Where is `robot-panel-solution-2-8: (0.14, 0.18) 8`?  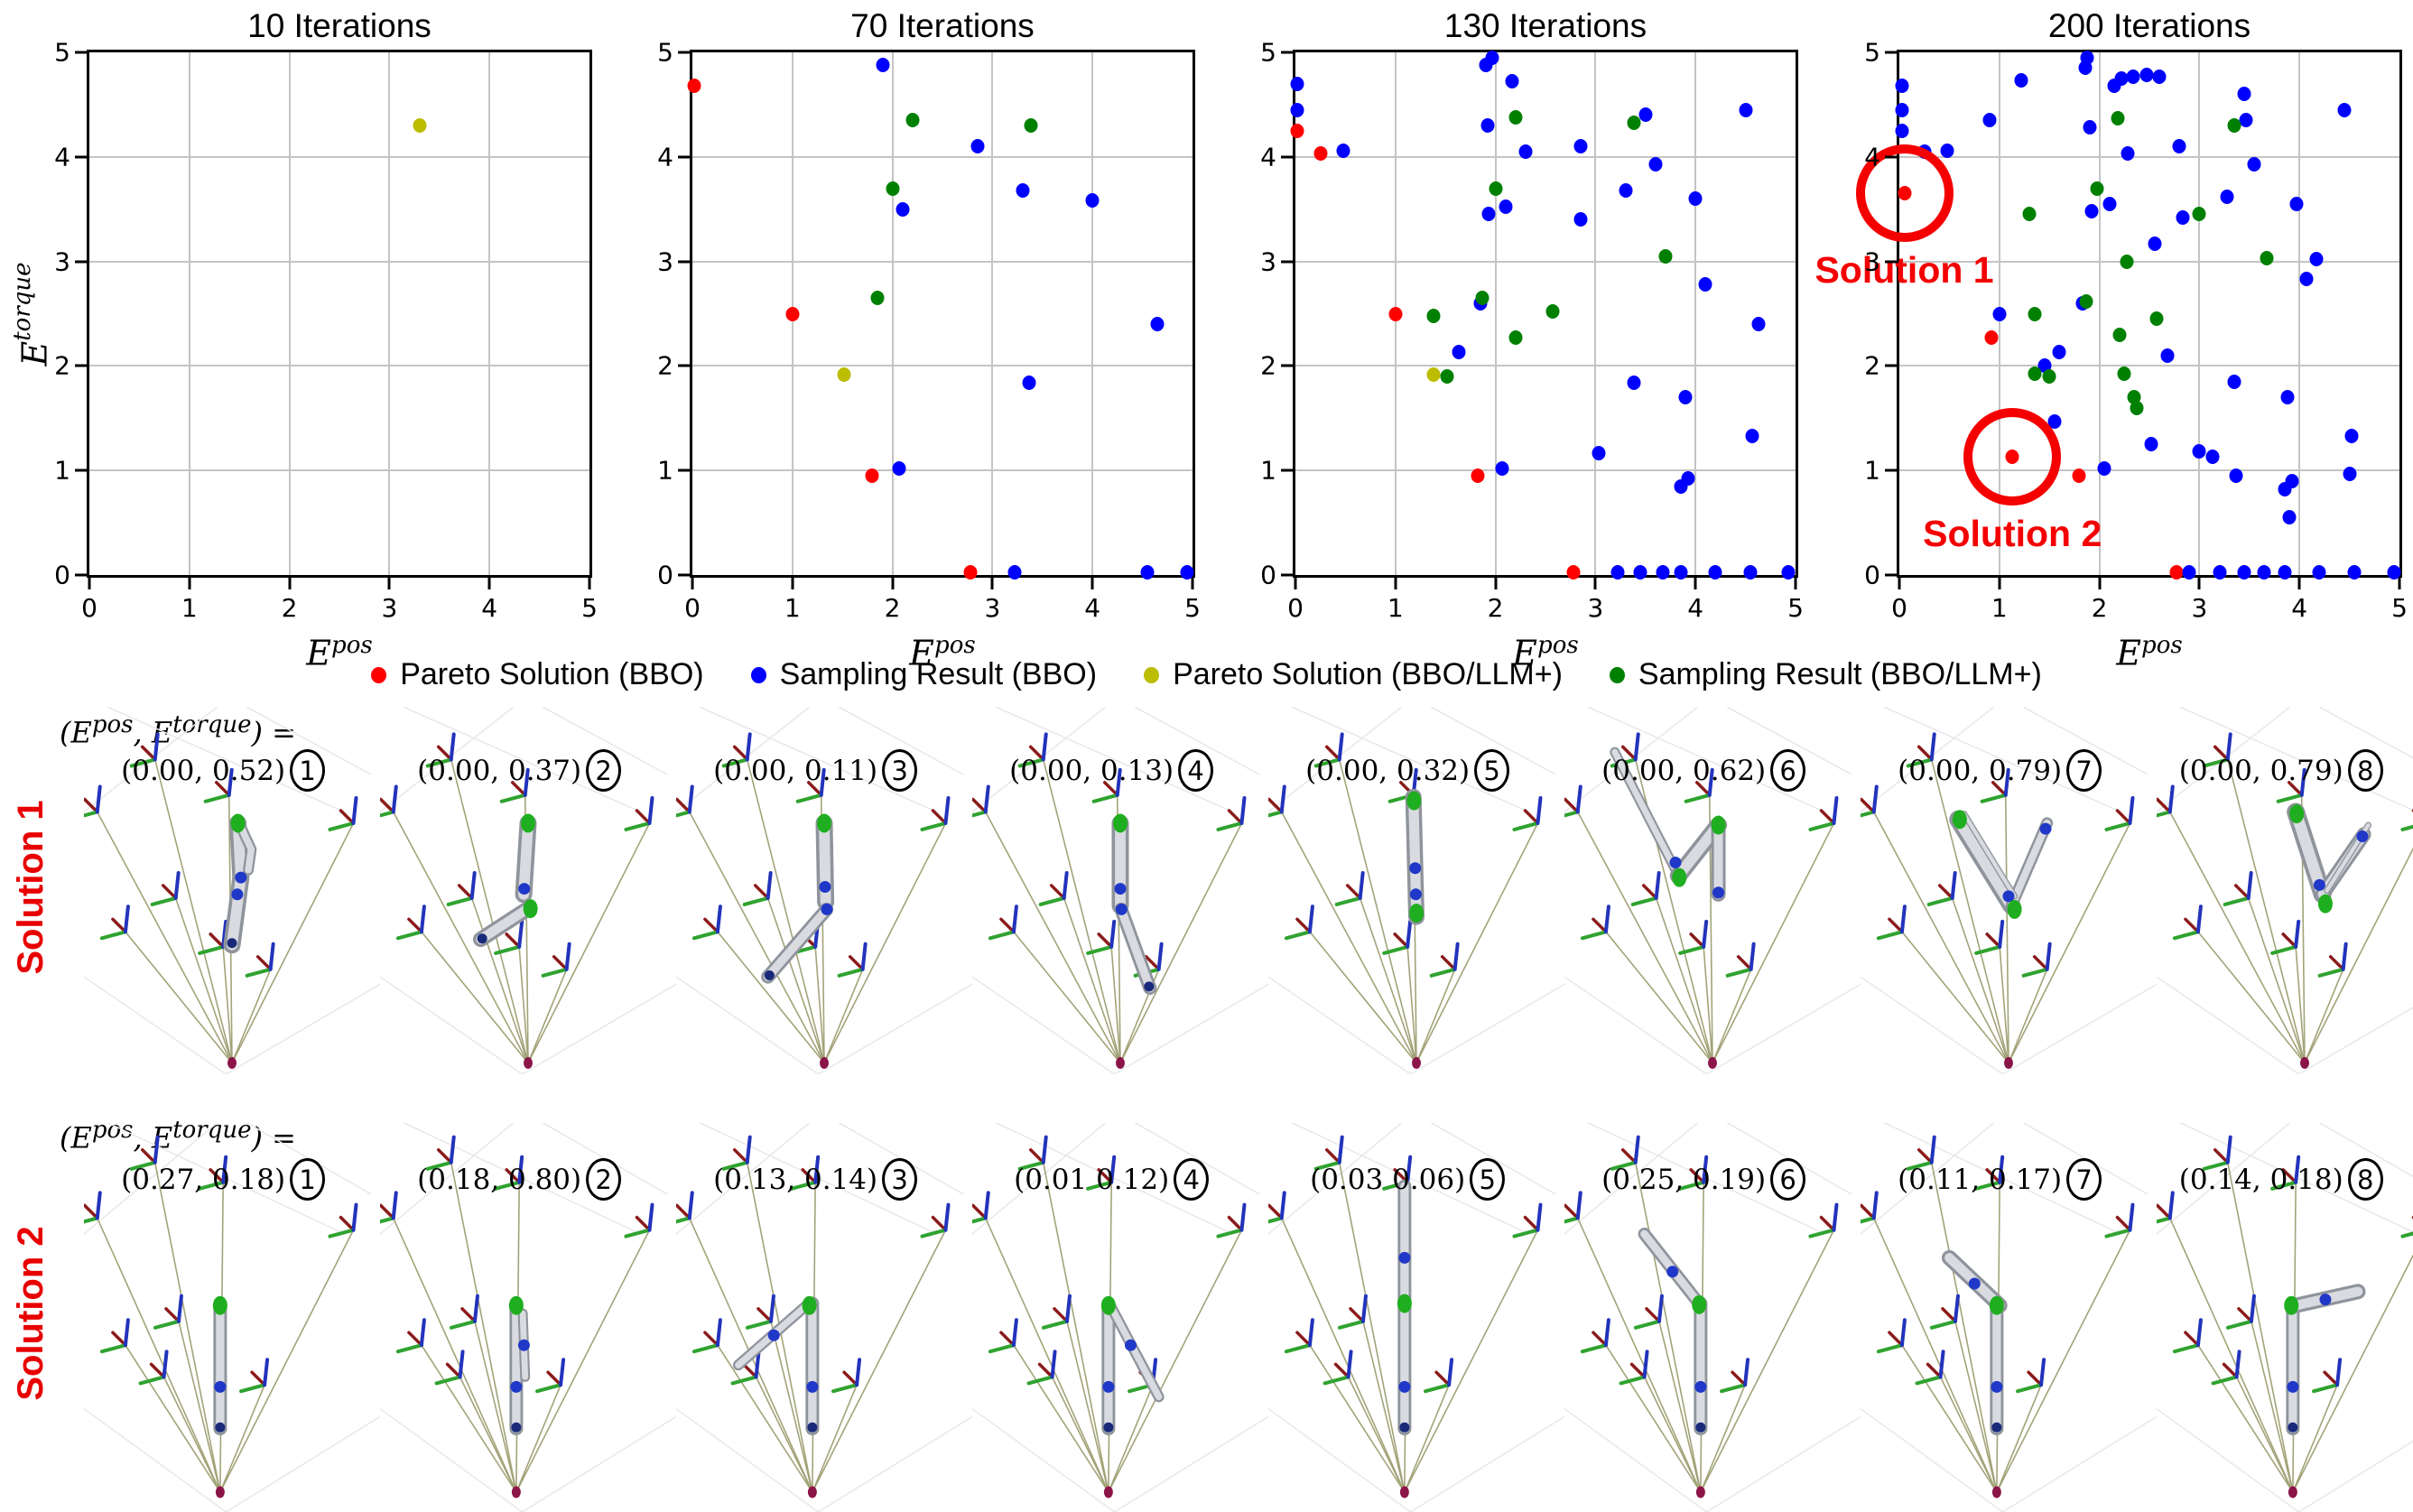
robot-panel-solution-2-8: (0.14, 0.18) 8 is located at coordinates (2285, 1313).